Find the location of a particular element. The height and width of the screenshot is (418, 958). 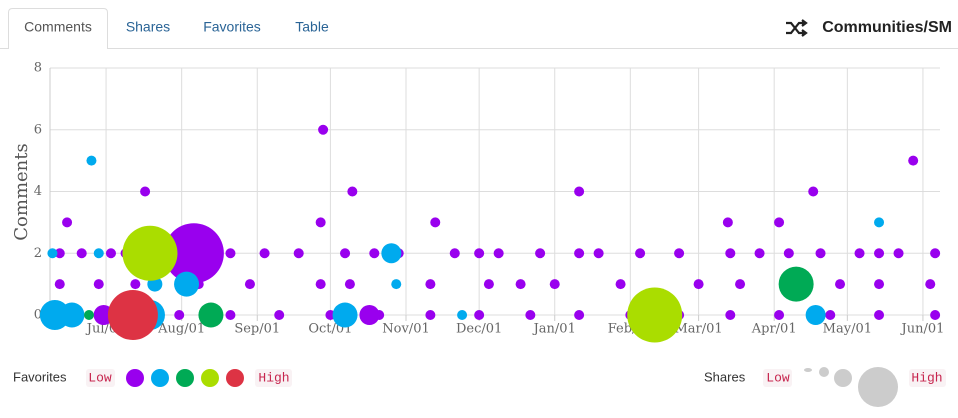

y-tick-label: 0 is located at coordinates (38, 315).